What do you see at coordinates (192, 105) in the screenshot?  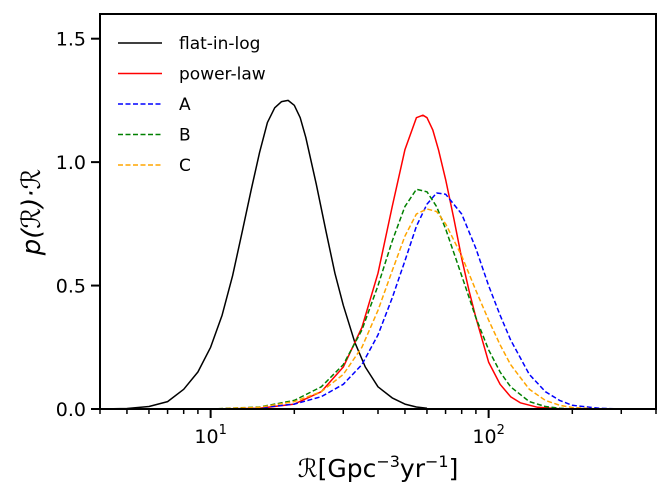 I see `legend: flat-in-log power-law ABC` at bounding box center [192, 105].